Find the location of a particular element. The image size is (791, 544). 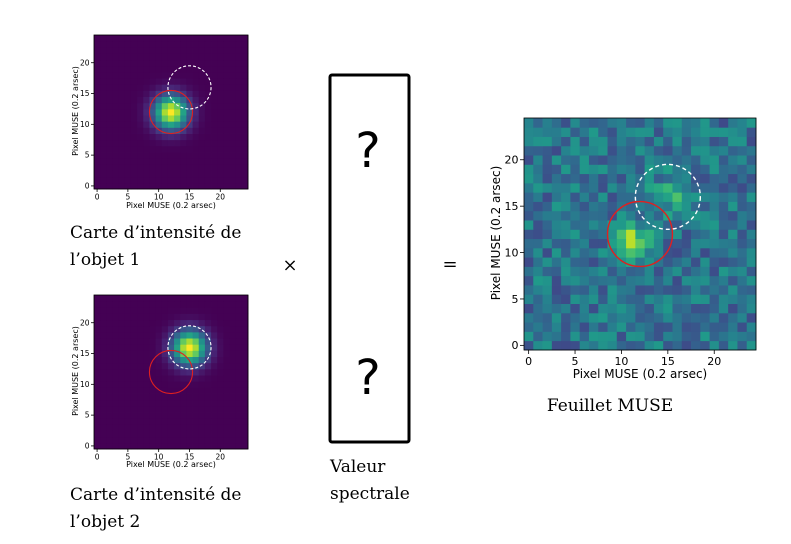

white-dashed-circle is located at coordinates (189, 87).